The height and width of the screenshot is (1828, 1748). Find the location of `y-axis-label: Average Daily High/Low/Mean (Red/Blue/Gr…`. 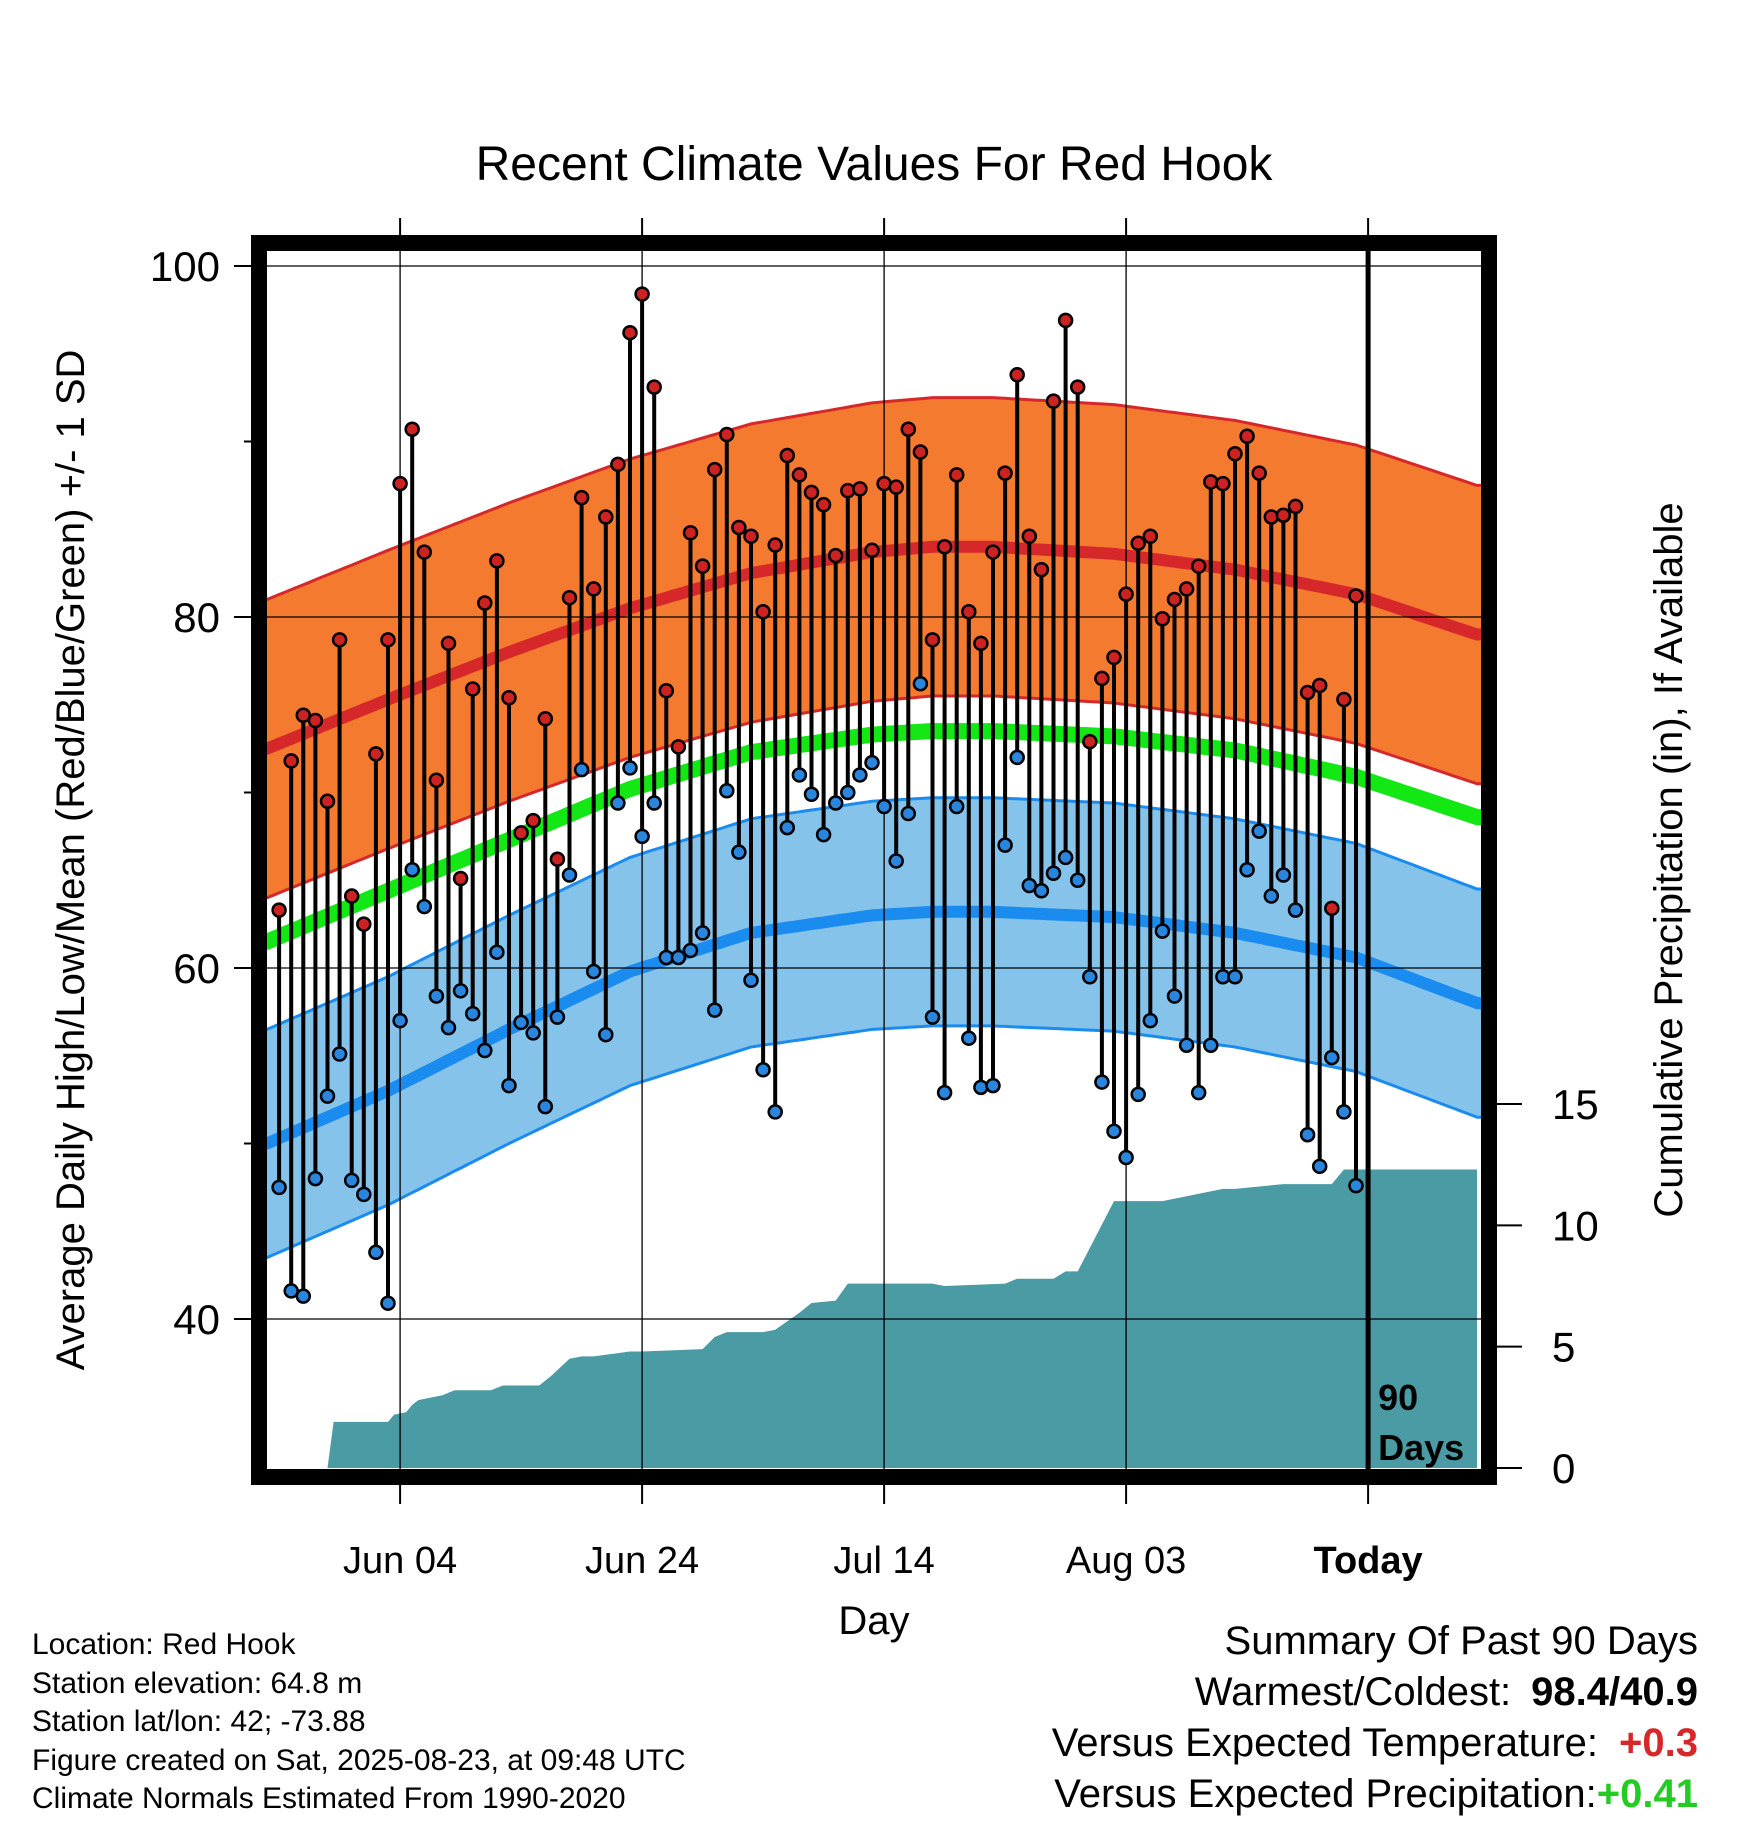

y-axis-label: Average Daily High/Low/Mean (Red/Blue/Gr… is located at coordinates (71, 860).